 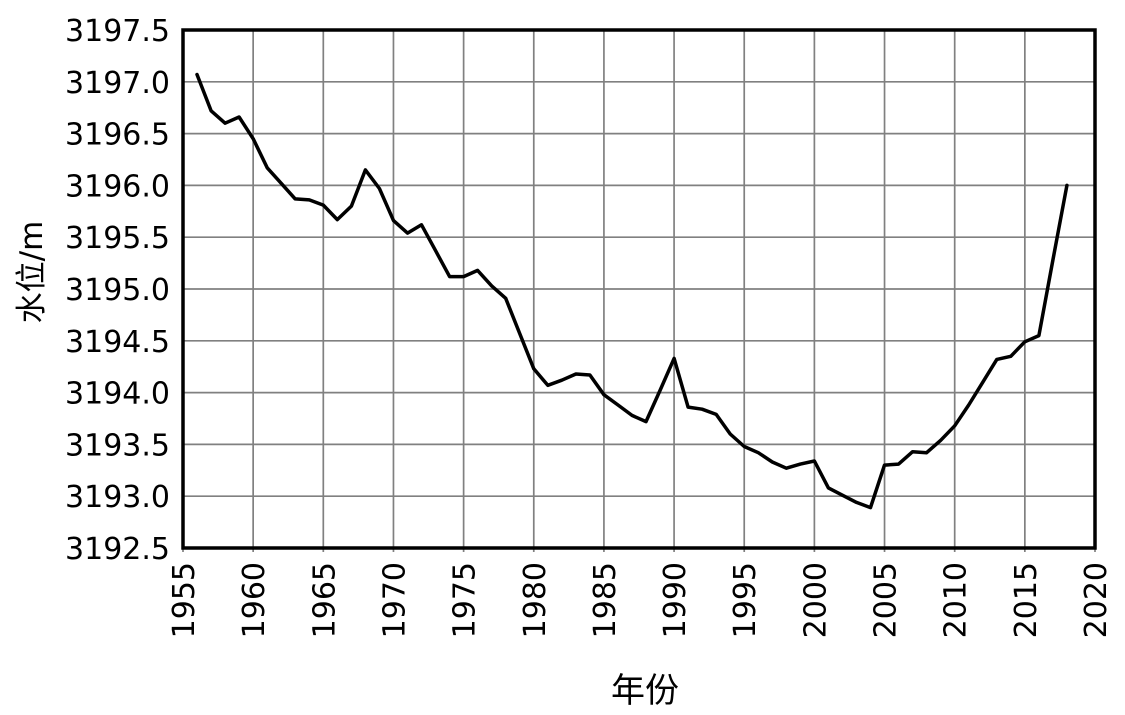 I want to click on x-tick-label: 2010, so click(x=956, y=600).